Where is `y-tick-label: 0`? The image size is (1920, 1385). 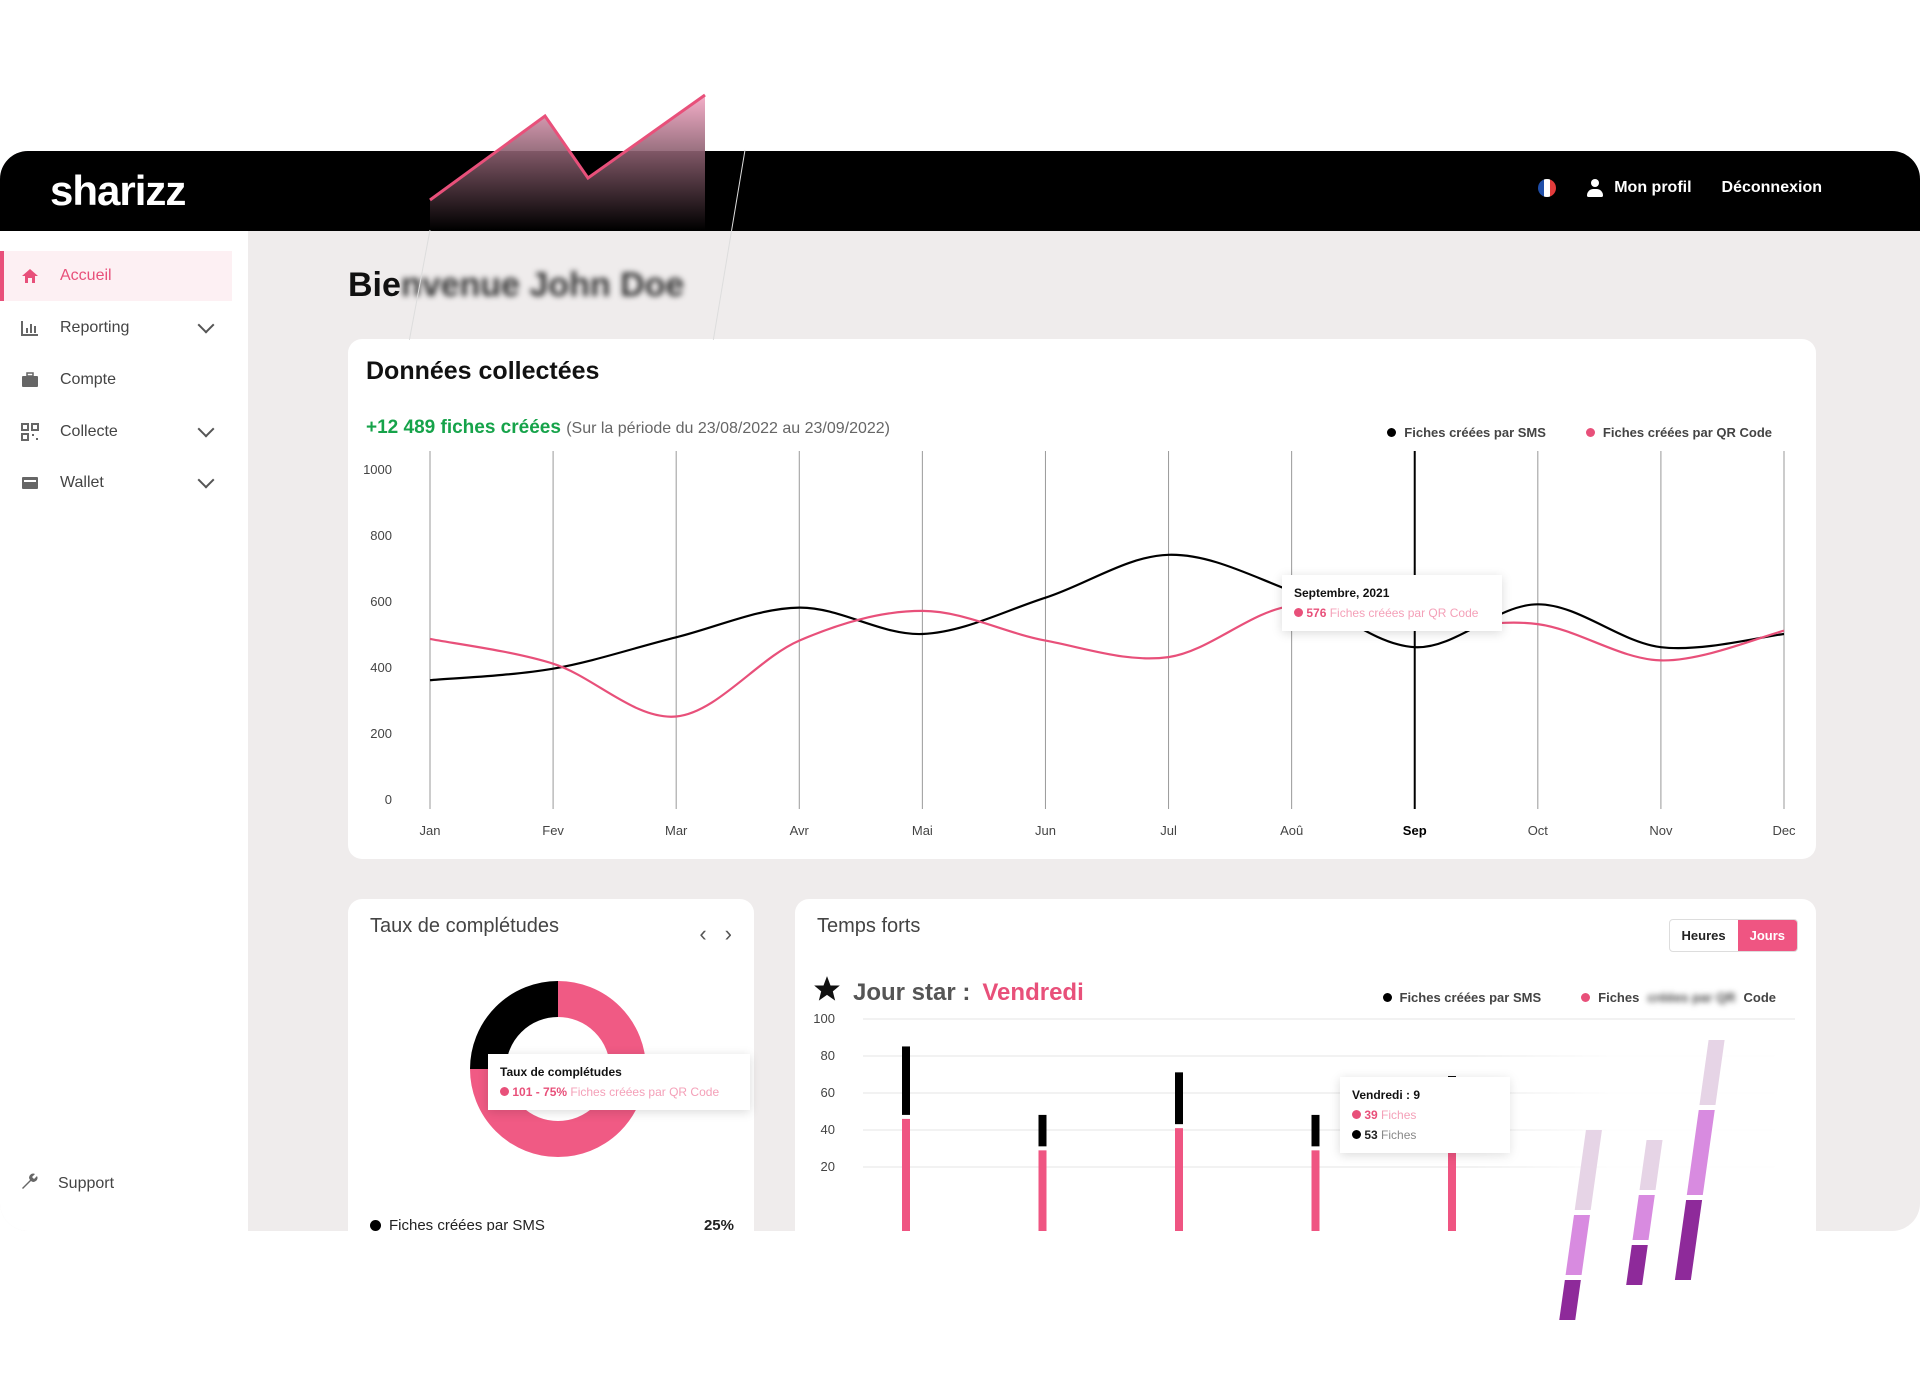 y-tick-label: 0 is located at coordinates (388, 799).